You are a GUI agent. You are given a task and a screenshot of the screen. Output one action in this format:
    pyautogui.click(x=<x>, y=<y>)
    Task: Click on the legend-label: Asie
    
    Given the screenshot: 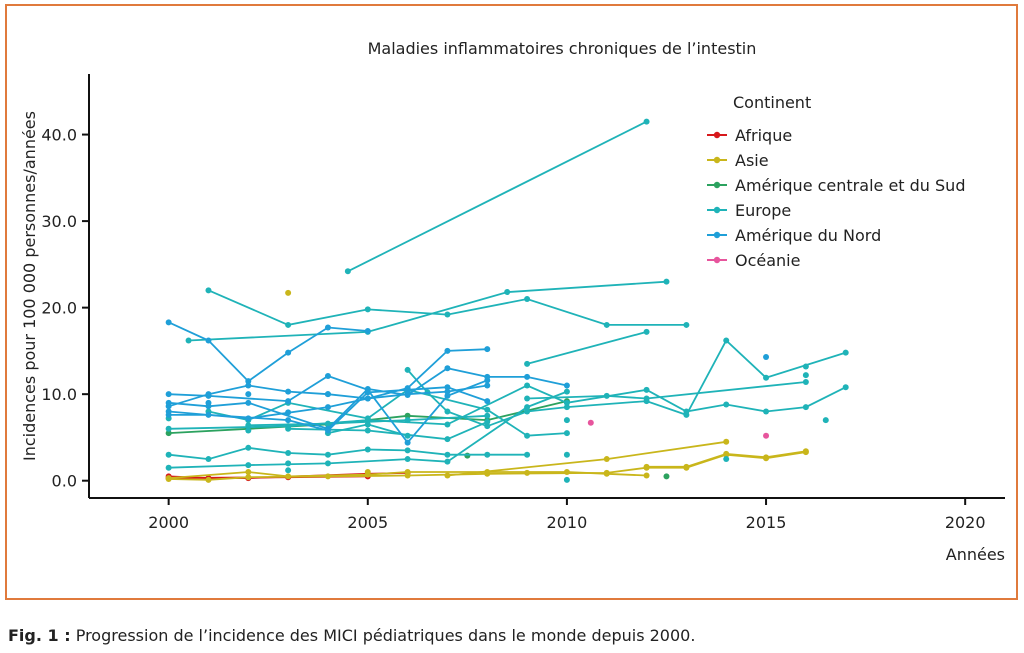 What is the action you would take?
    pyautogui.click(x=752, y=160)
    